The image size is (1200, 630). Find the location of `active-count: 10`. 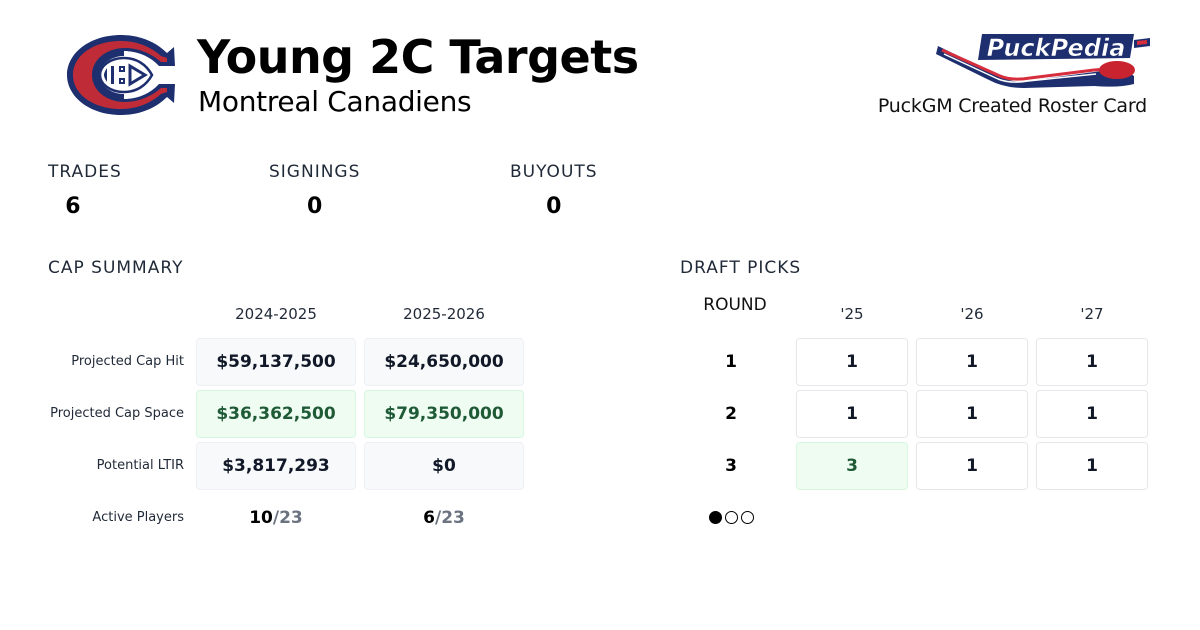

active-count: 10 is located at coordinates (261, 518).